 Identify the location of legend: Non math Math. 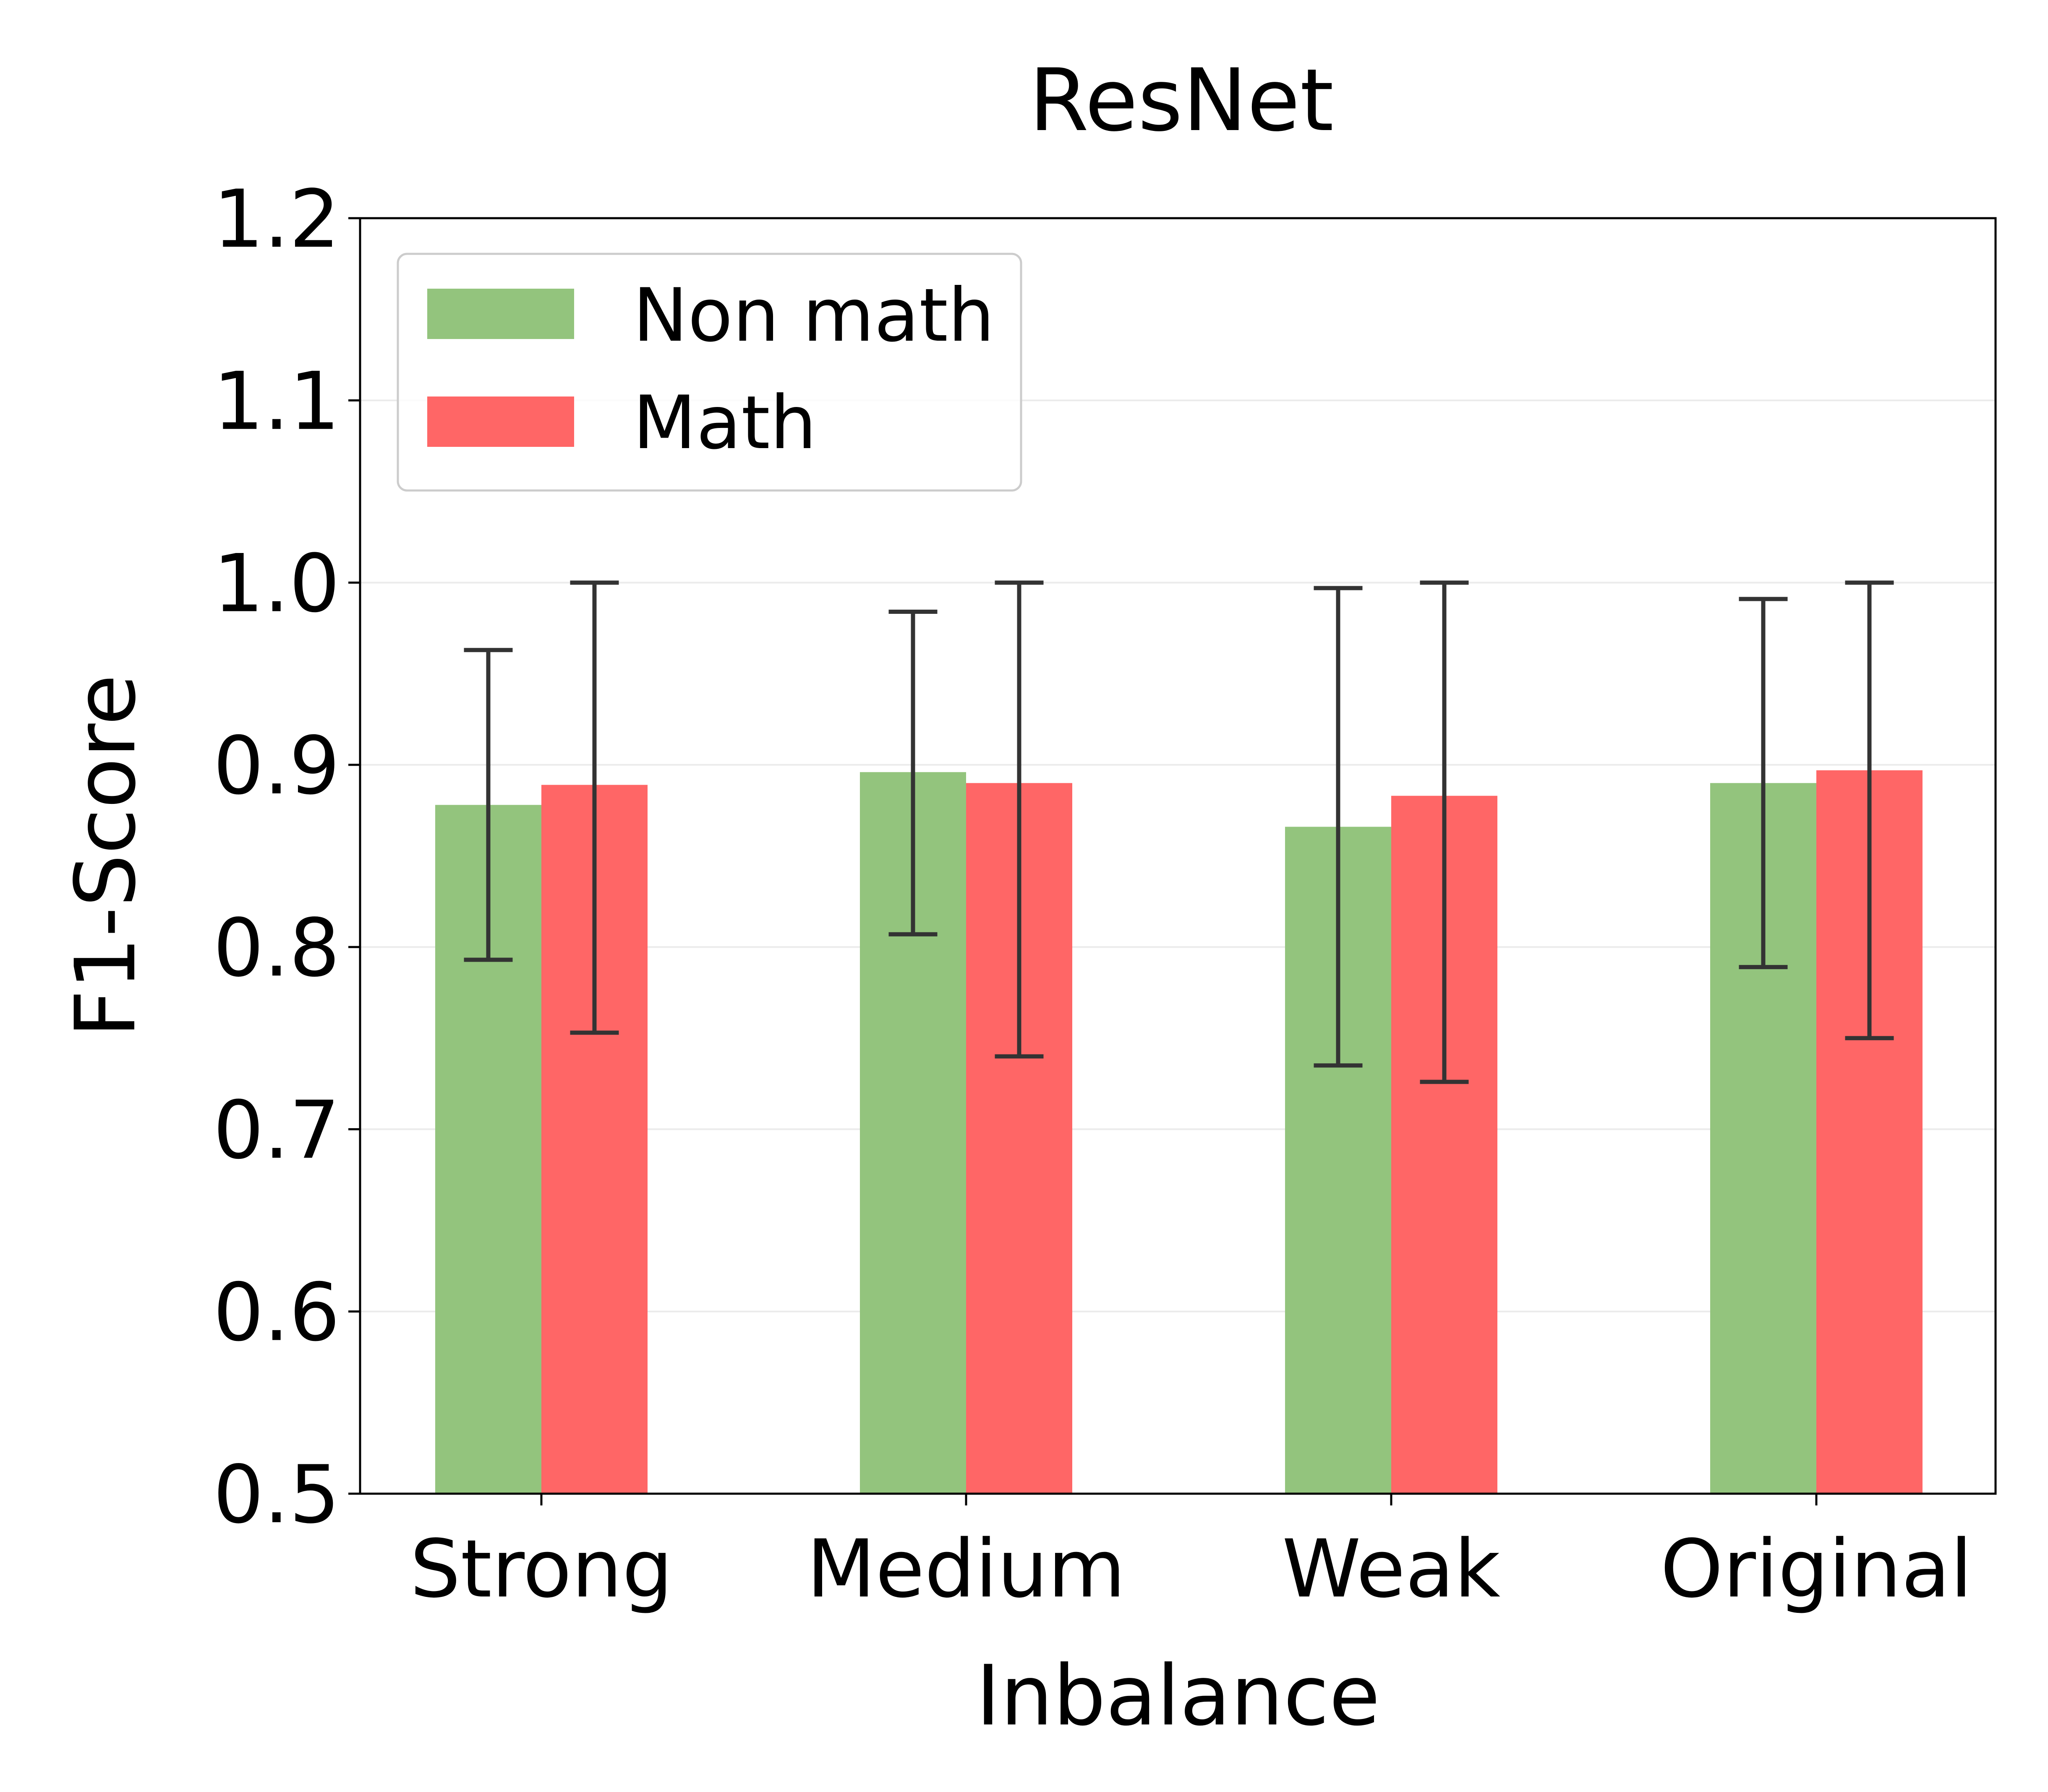
(709, 372).